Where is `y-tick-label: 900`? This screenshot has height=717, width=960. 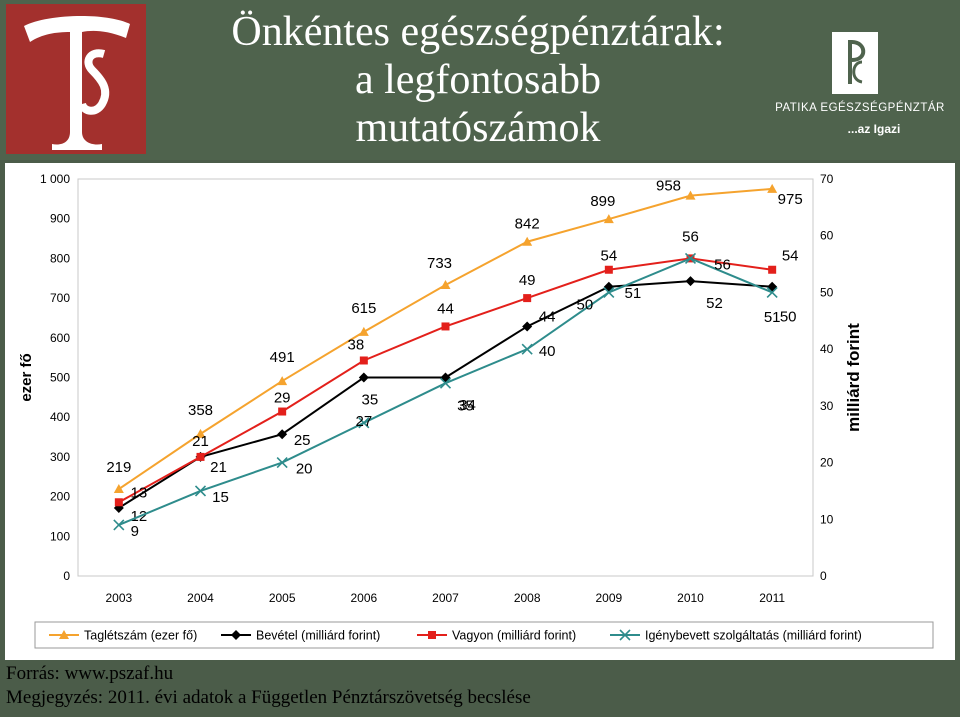 y-tick-label: 900 is located at coordinates (60, 219).